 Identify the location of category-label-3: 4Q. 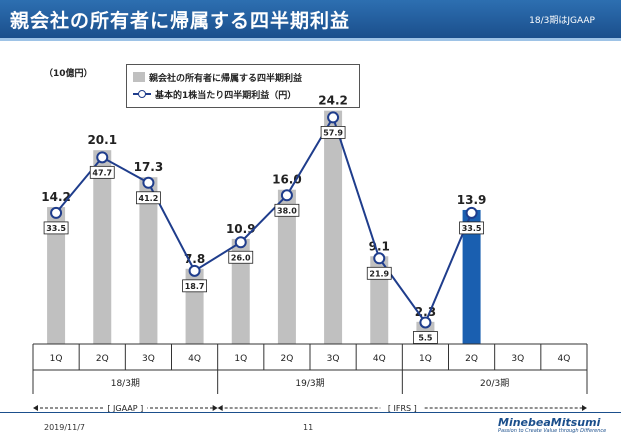
(194, 359).